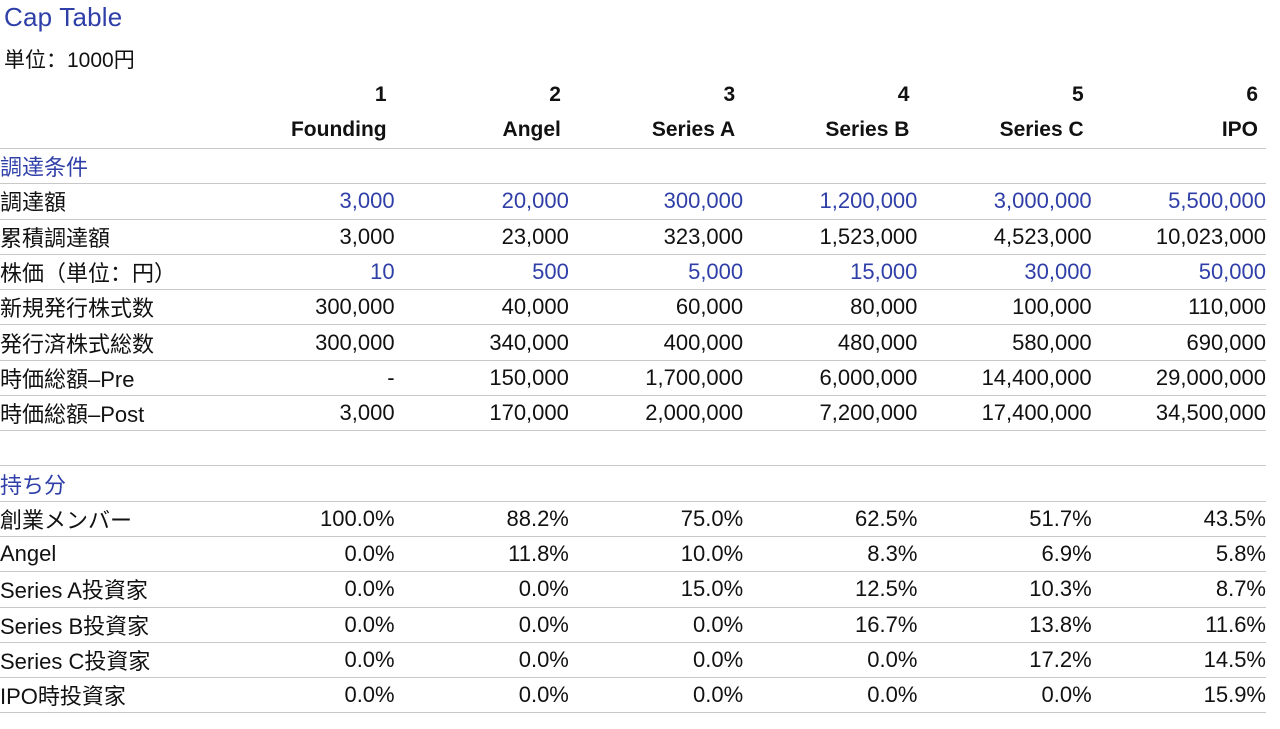 Image resolution: width=1280 pixels, height=729 pixels. Describe the element at coordinates (1178, 589) in the screenshot. I see `value-cell: 8.7%` at that location.